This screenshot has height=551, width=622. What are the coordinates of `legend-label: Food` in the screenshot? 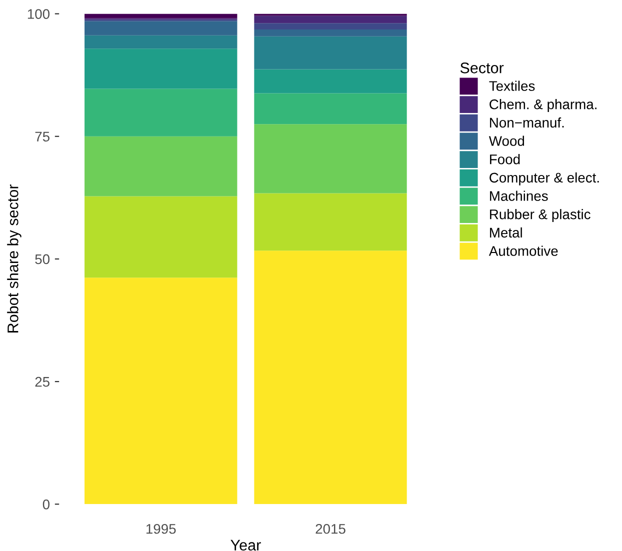 It's located at (505, 159).